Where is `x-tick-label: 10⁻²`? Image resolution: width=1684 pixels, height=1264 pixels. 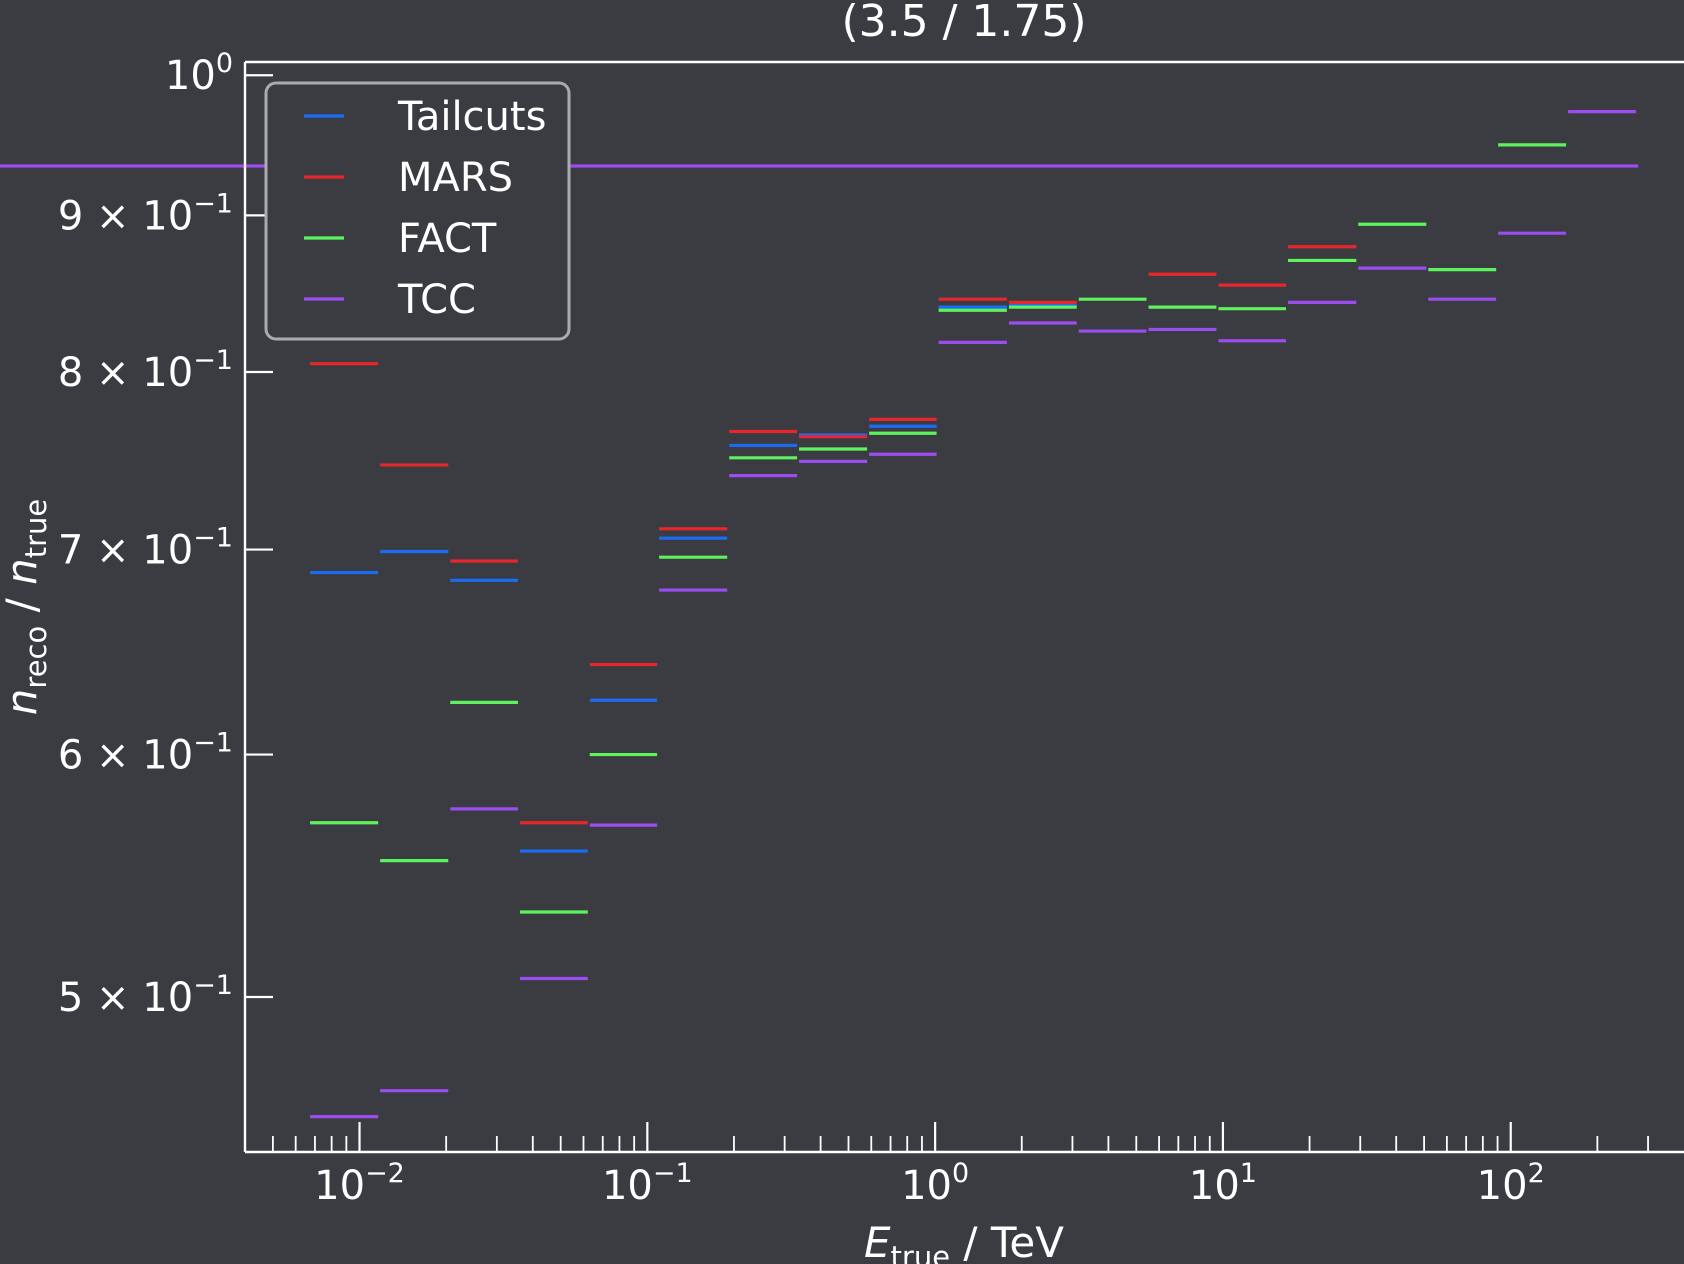
x-tick-label: 10⁻² is located at coordinates (359, 1183).